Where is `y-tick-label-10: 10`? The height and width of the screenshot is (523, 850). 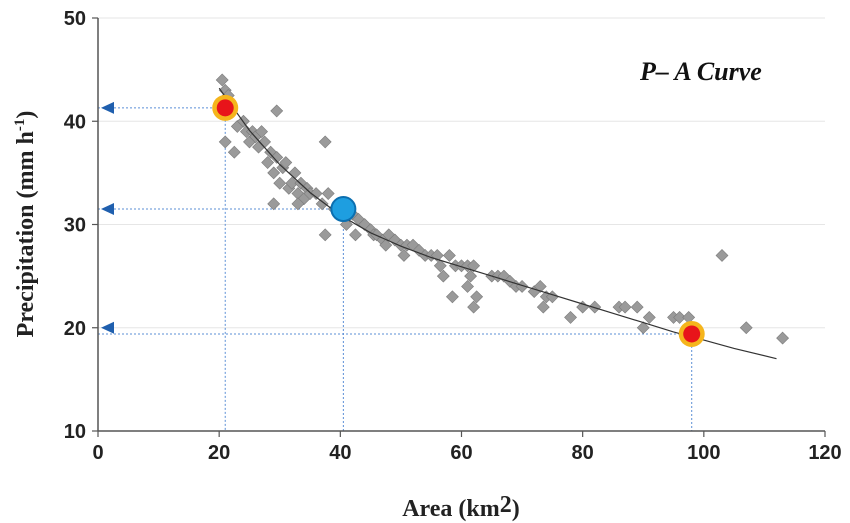
y-tick-label-10: 10 is located at coordinates (75, 432).